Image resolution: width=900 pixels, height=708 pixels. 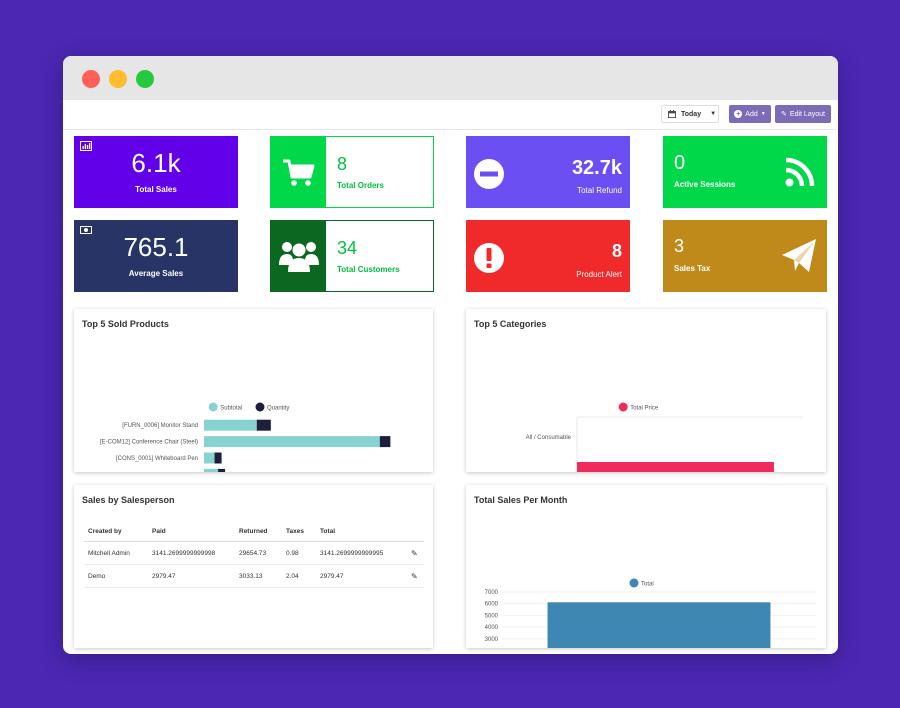 I want to click on y-tick-label: 4000, so click(x=492, y=628).